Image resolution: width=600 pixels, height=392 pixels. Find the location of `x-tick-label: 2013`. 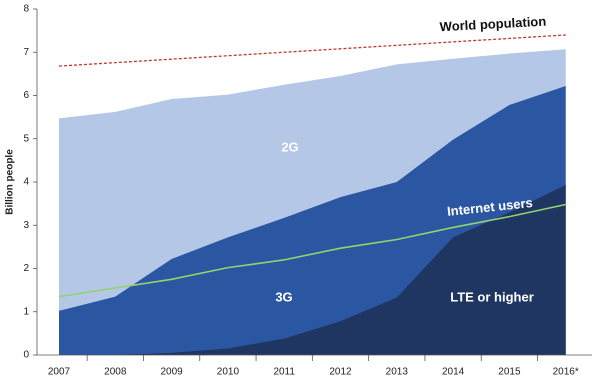

x-tick-label: 2013 is located at coordinates (397, 372).